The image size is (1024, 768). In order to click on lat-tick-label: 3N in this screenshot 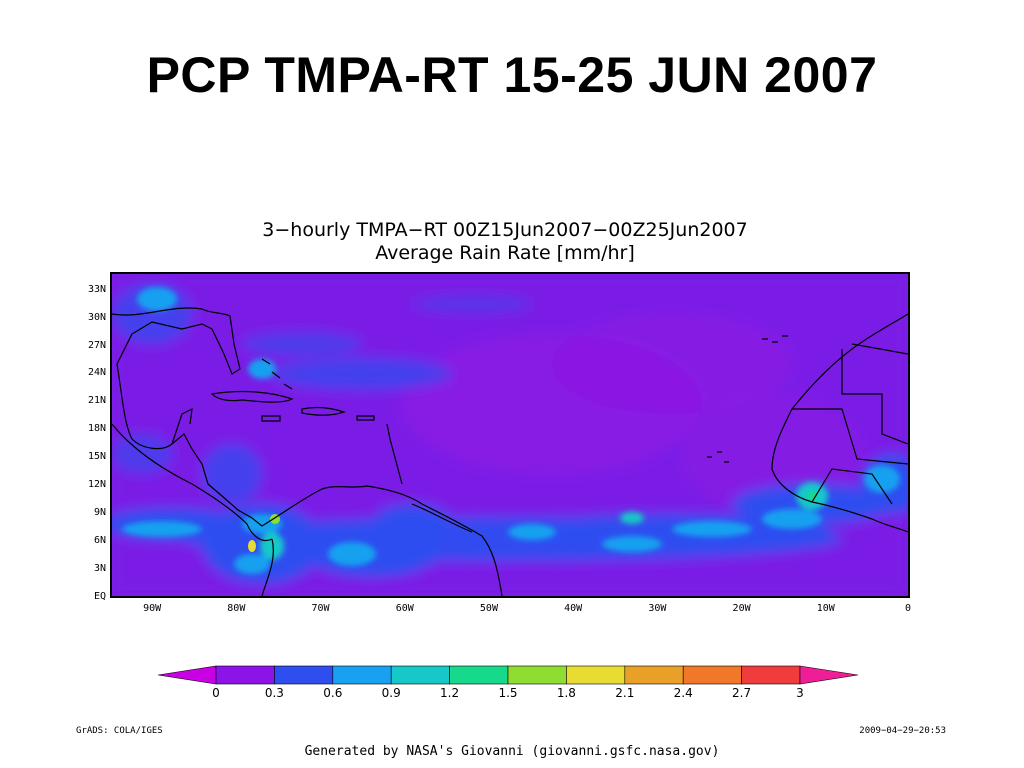, I will do `click(99, 569)`.